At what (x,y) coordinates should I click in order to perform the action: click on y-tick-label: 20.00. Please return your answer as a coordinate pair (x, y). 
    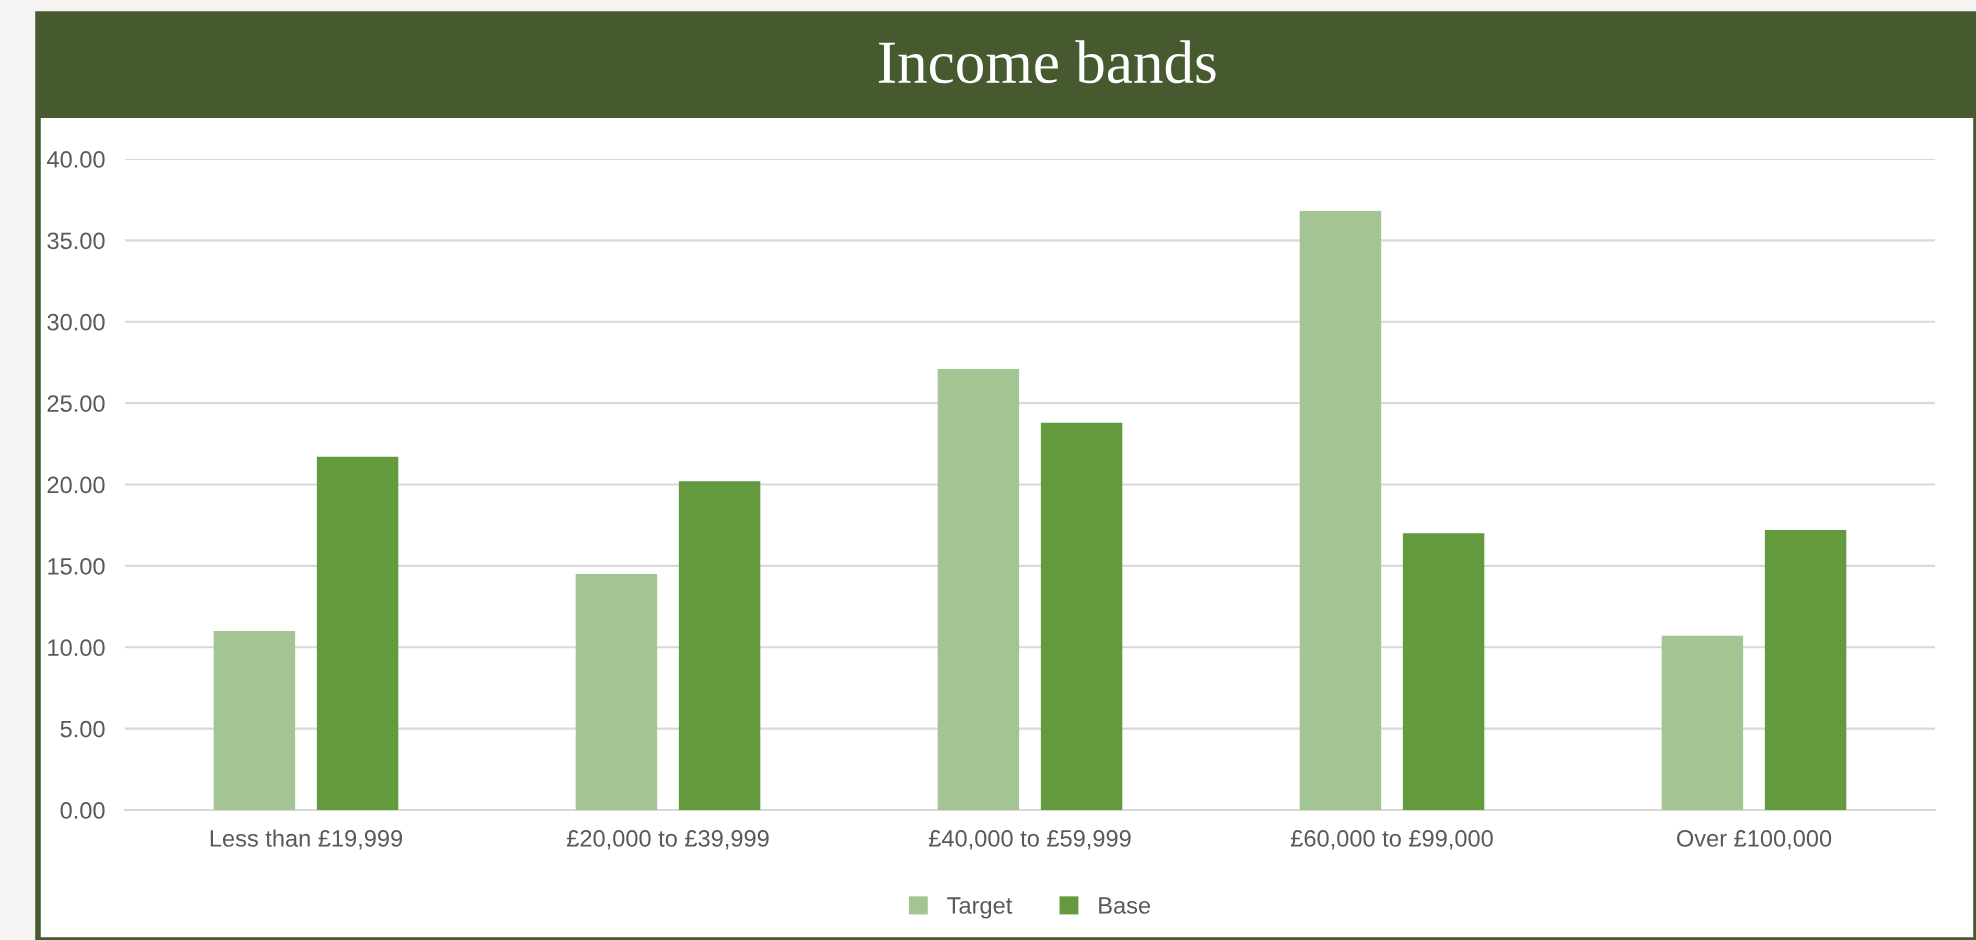
    Looking at the image, I should click on (76, 485).